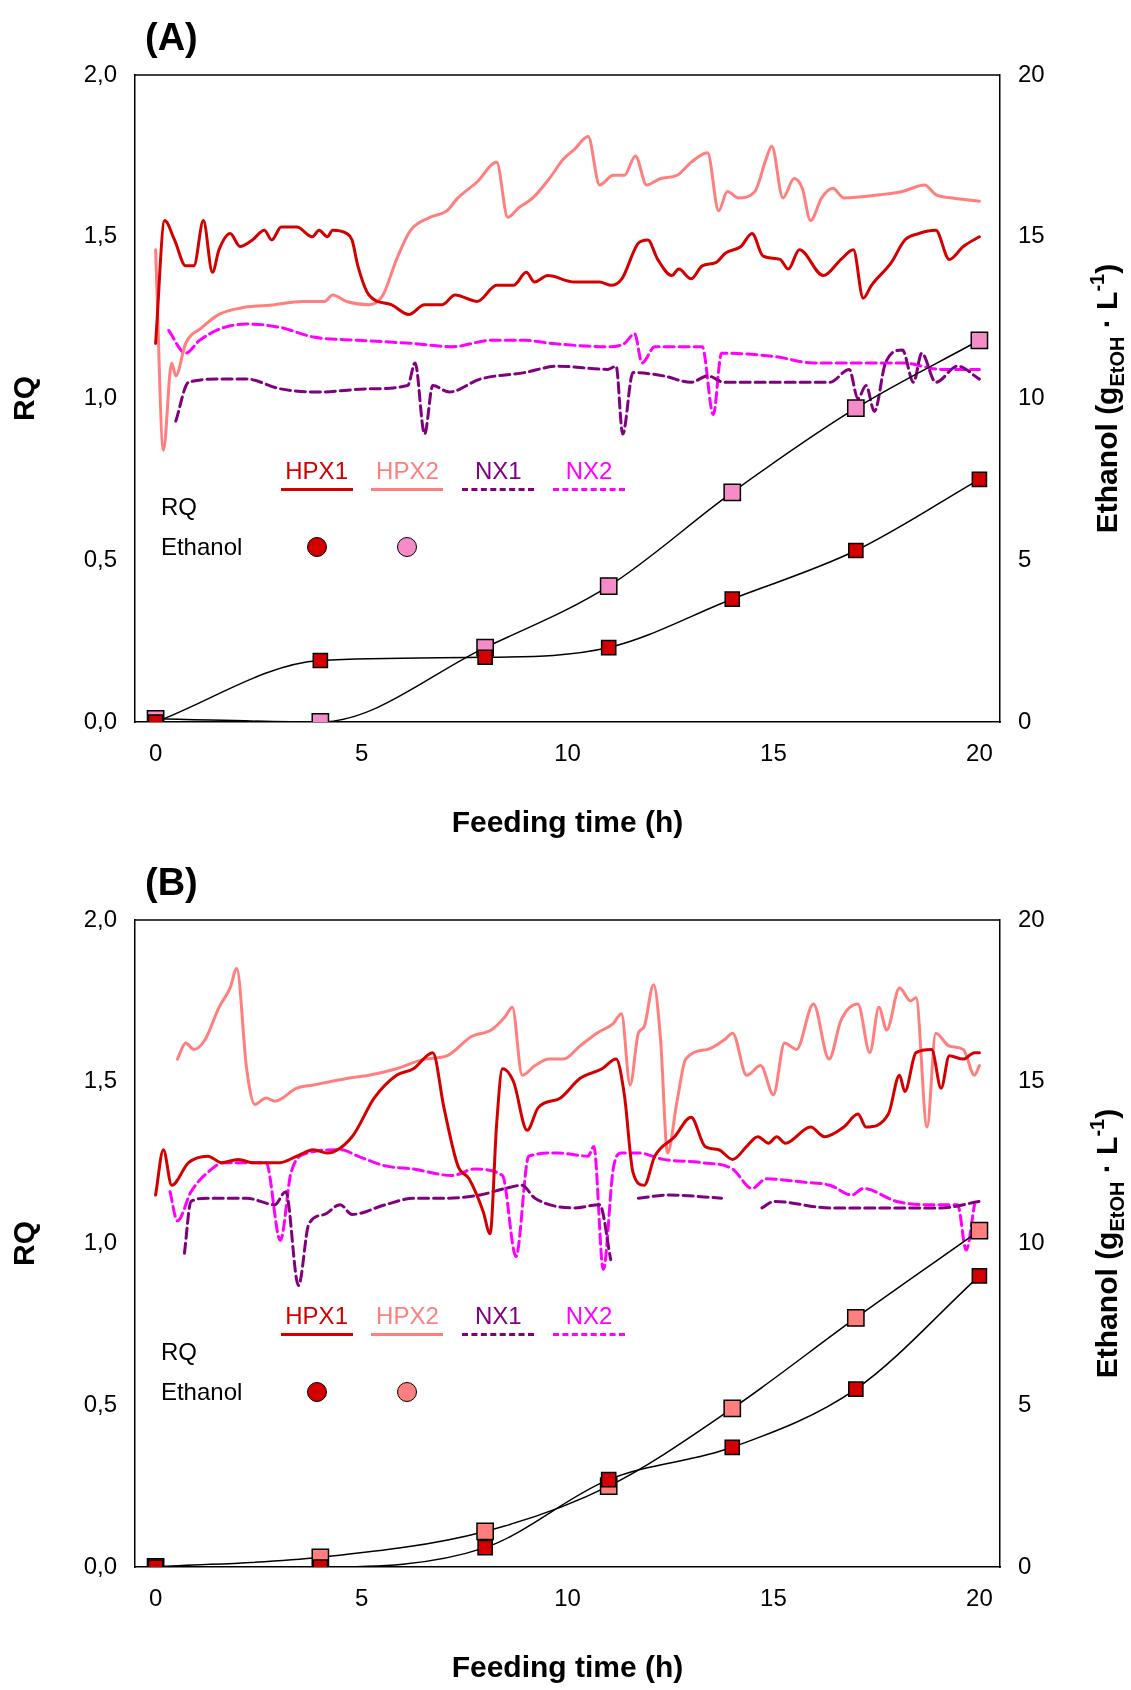 Image resolution: width=1131 pixels, height=1690 pixels. What do you see at coordinates (171, 37) in the screenshot?
I see `chart-title: (A)` at bounding box center [171, 37].